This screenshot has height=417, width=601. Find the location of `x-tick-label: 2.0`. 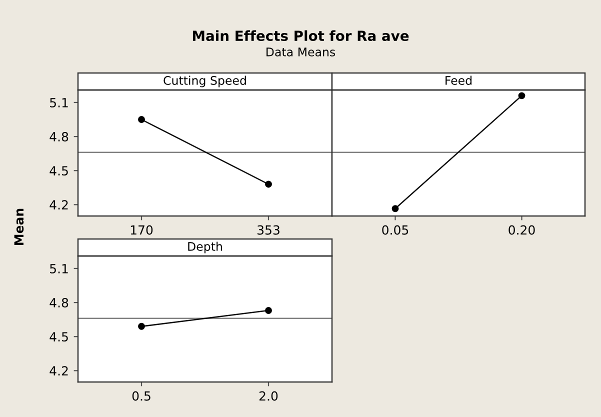

x-tick-label: 2.0 is located at coordinates (268, 396).